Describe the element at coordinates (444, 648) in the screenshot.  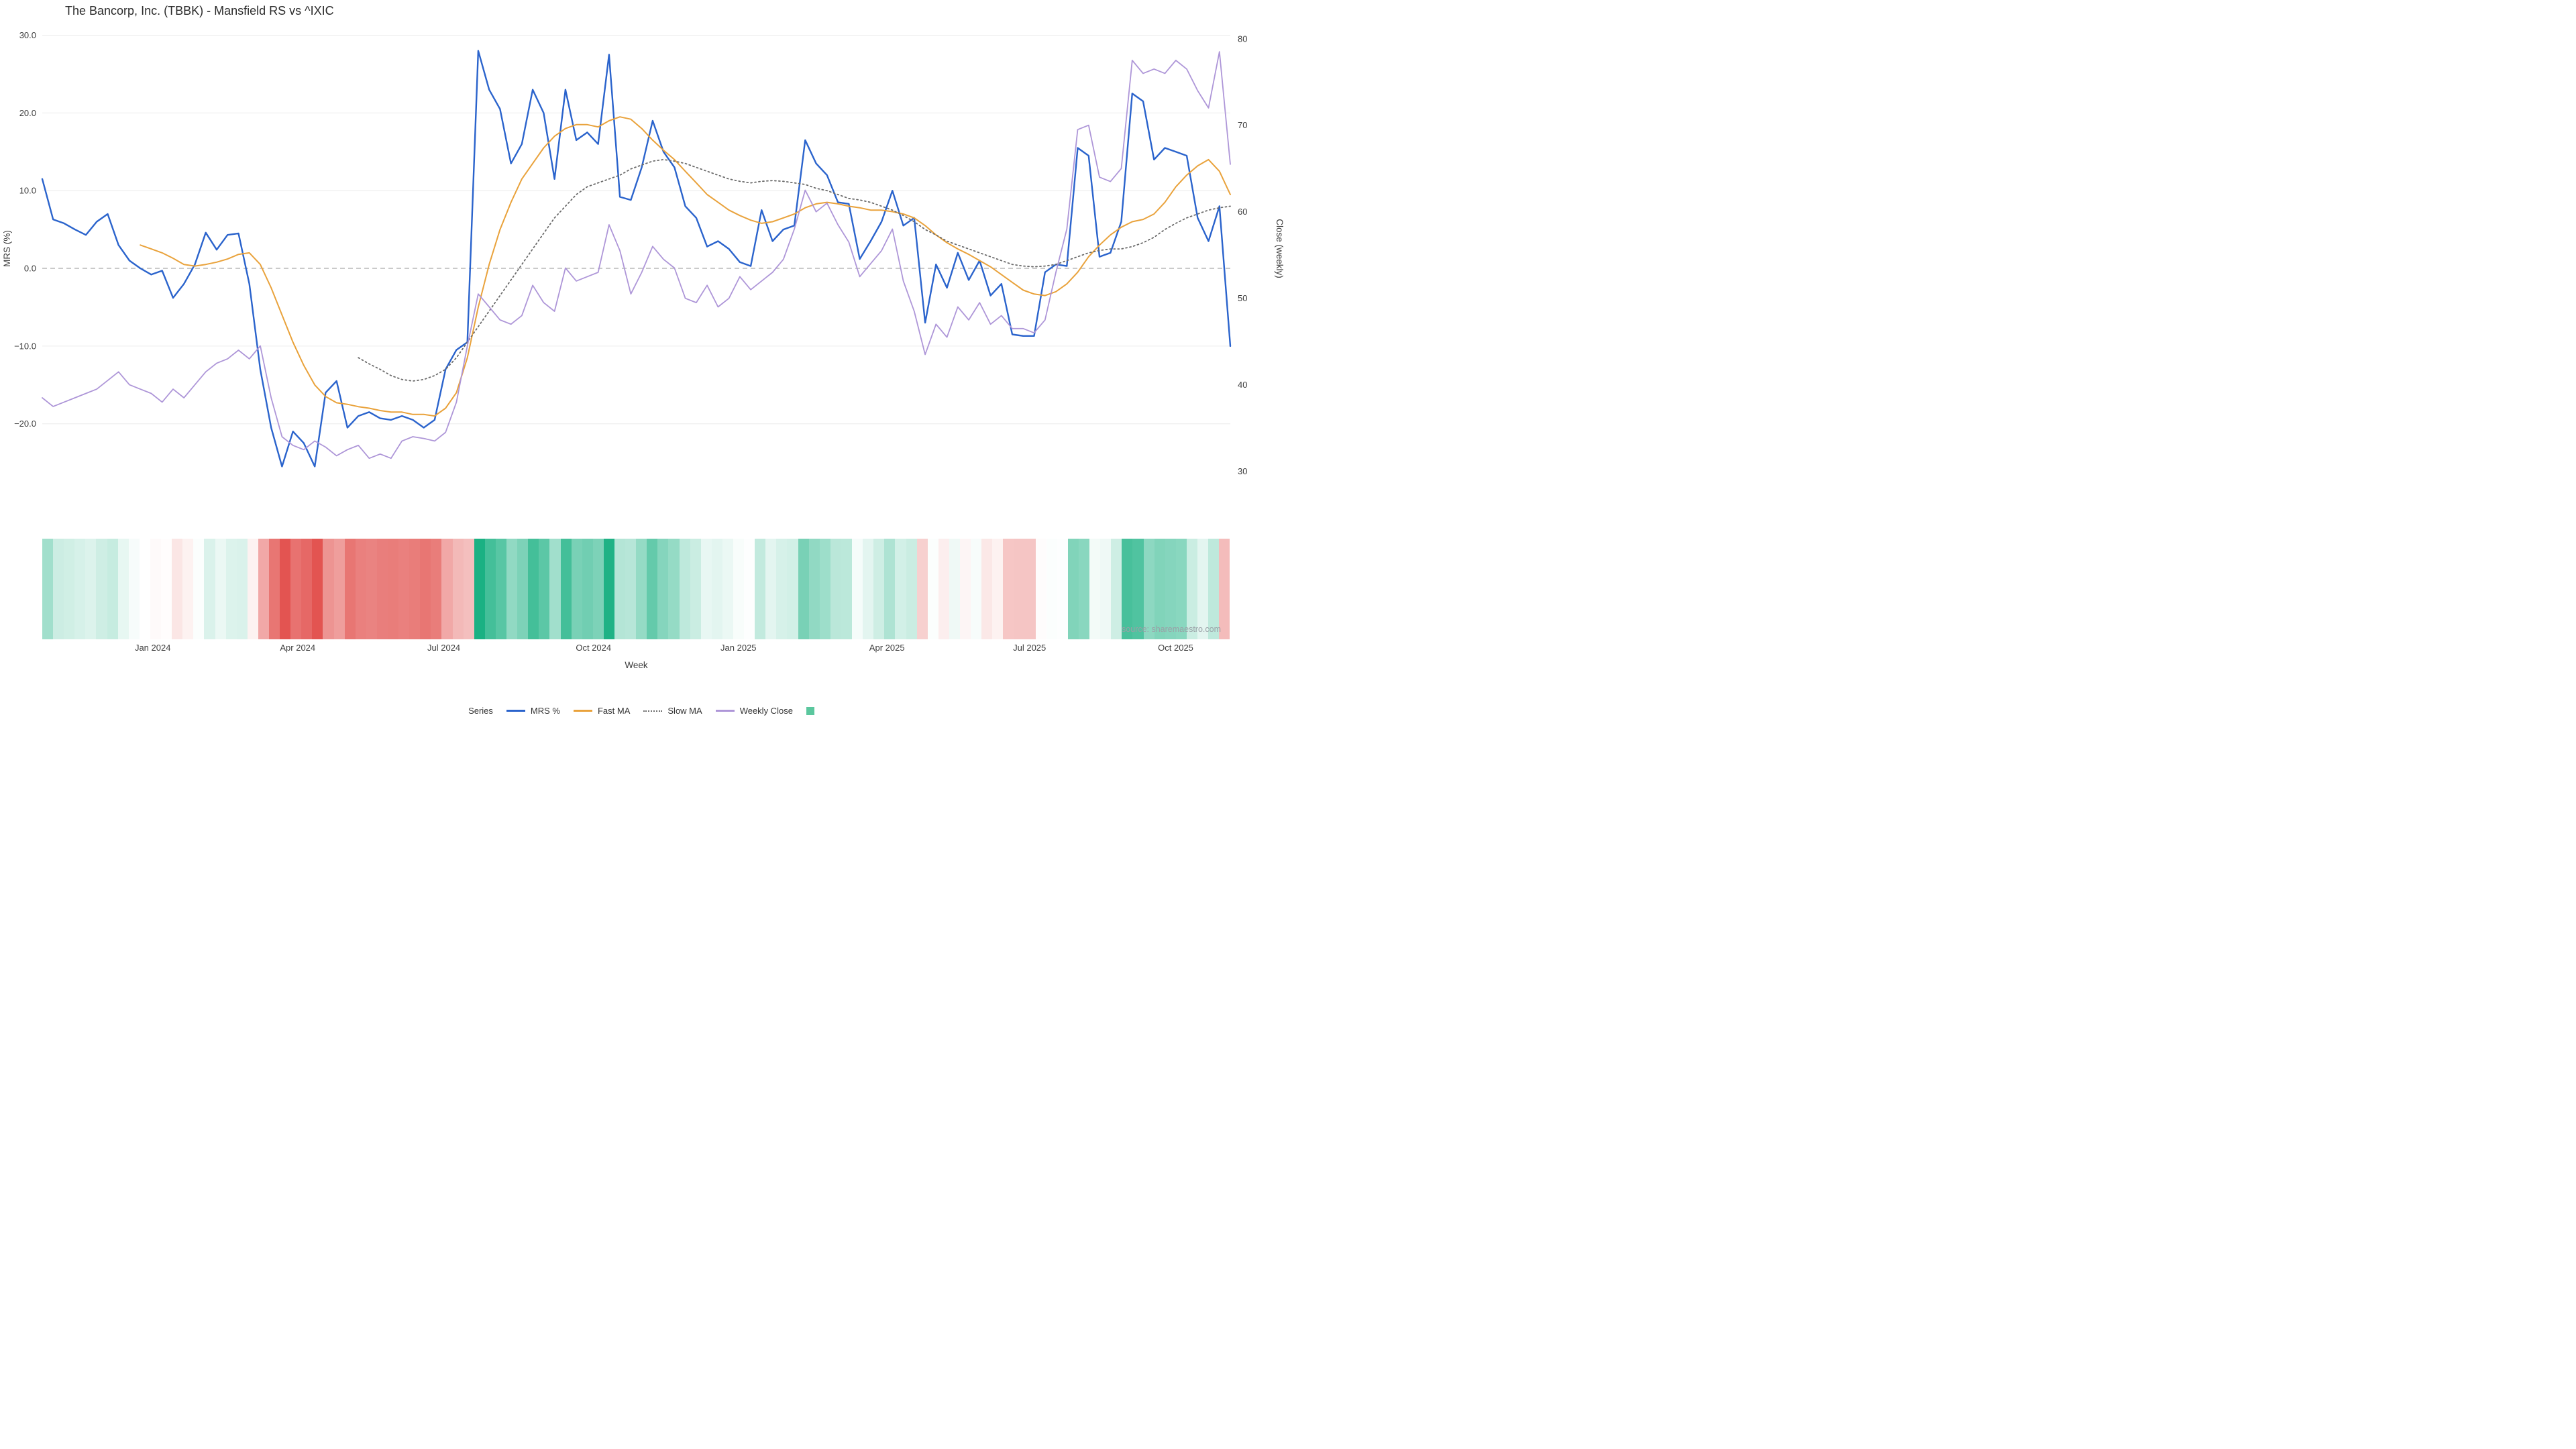
I see `x-axis-tick-label: Jul 2024` at that location.